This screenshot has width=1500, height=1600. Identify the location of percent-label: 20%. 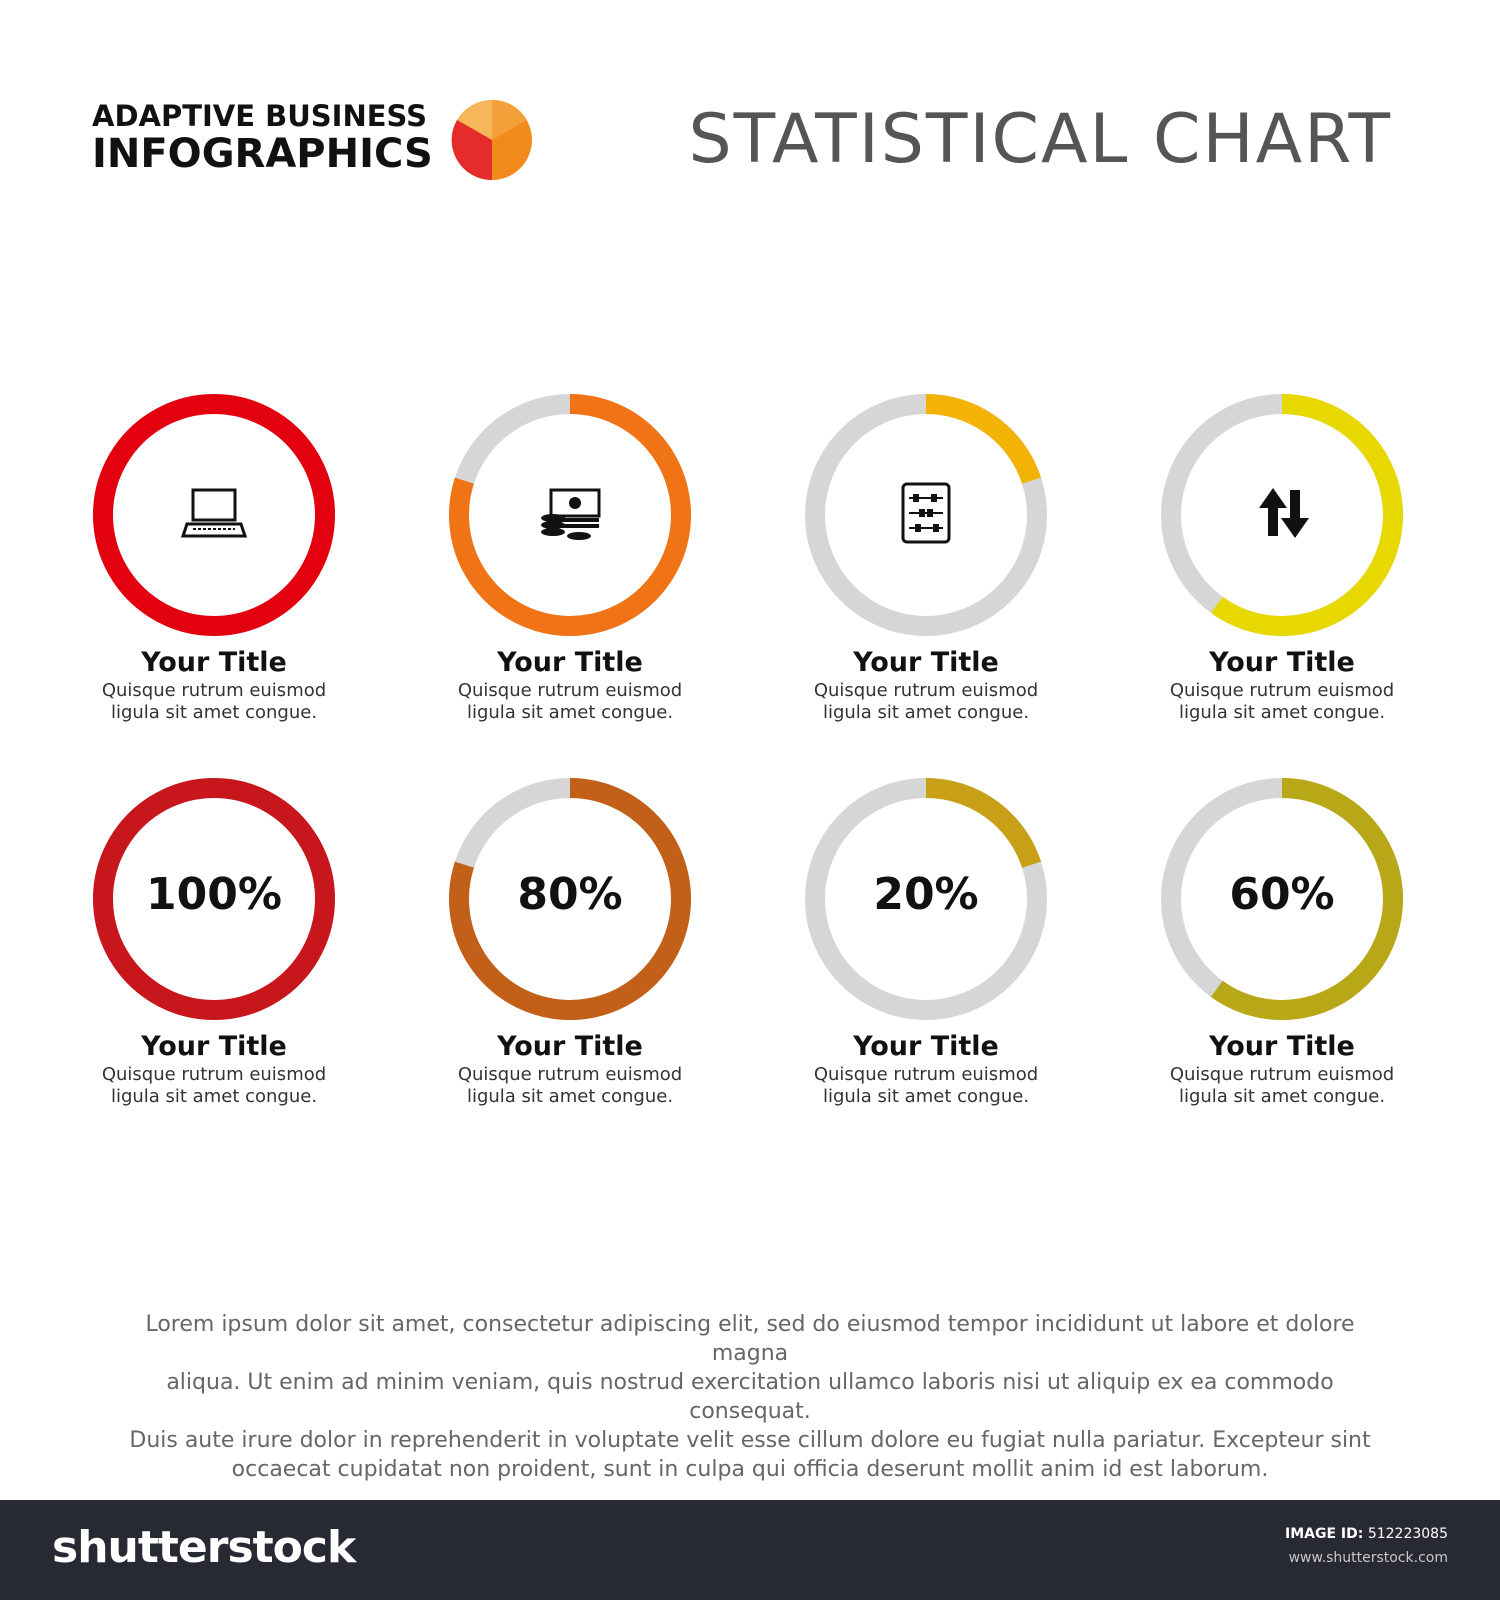
(926, 894).